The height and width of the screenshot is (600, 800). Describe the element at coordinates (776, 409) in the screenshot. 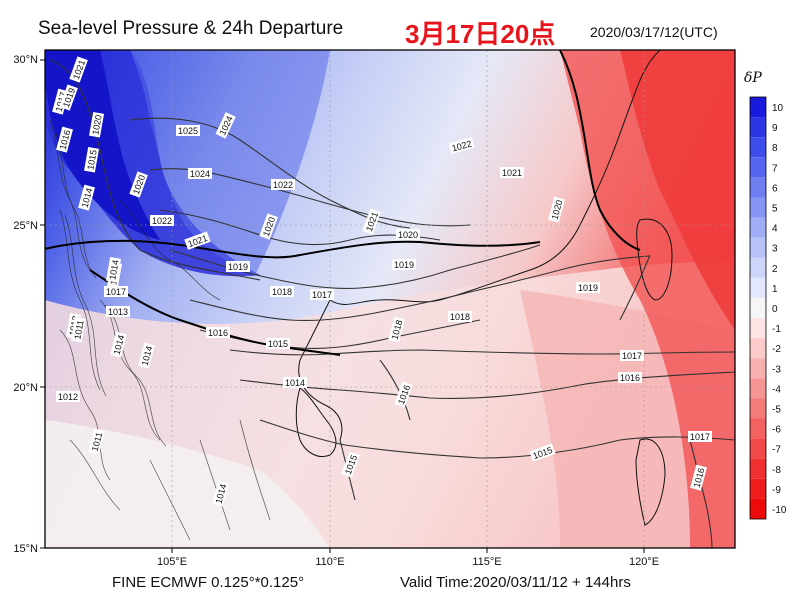

I see `colorbar-tick-label: -5` at that location.